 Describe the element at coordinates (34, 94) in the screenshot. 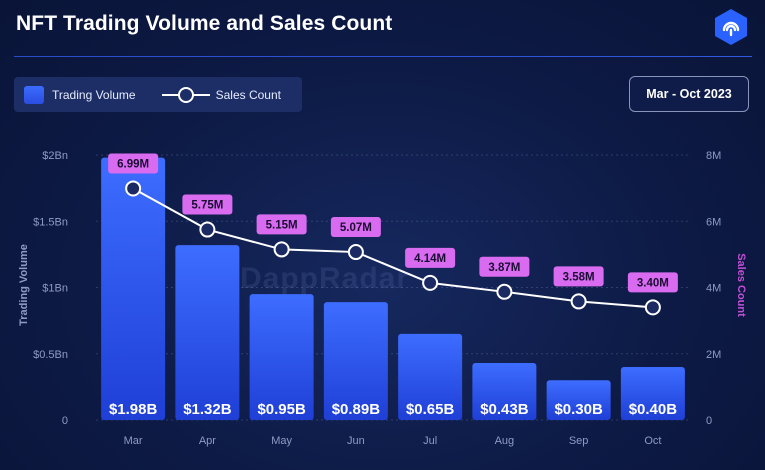

I see `legend-volume-swatch` at that location.